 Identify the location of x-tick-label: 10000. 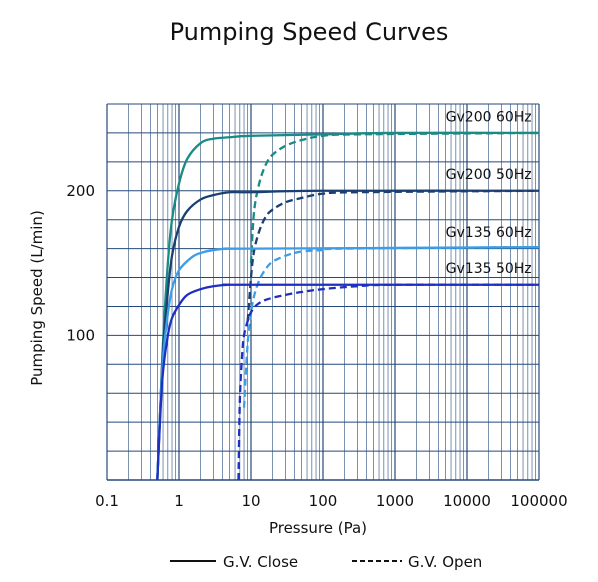
(467, 501).